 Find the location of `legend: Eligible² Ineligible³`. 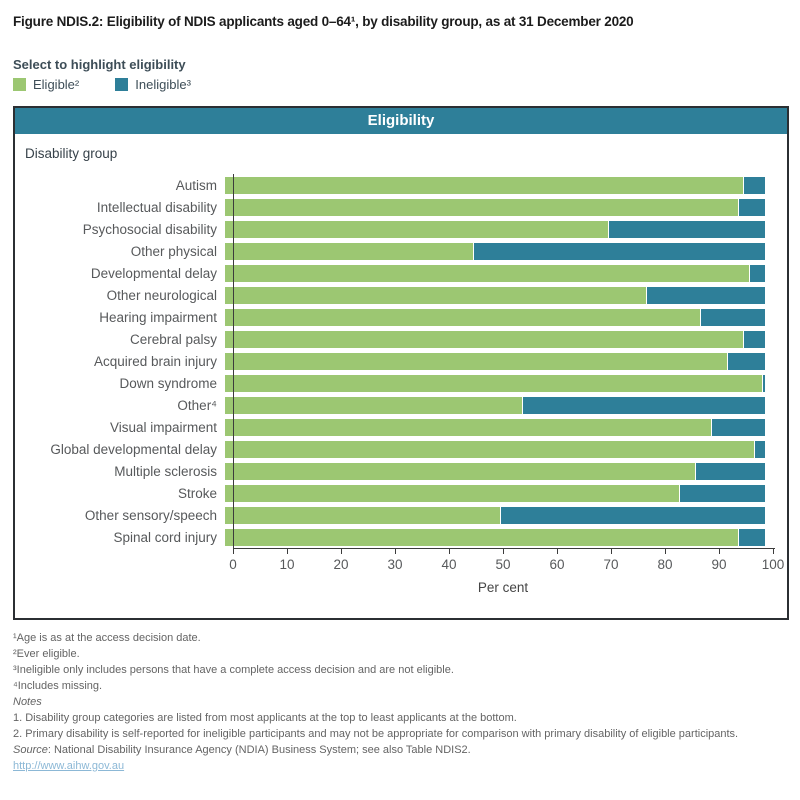

legend: Eligible² Ineligible³ is located at coordinates (120, 84).